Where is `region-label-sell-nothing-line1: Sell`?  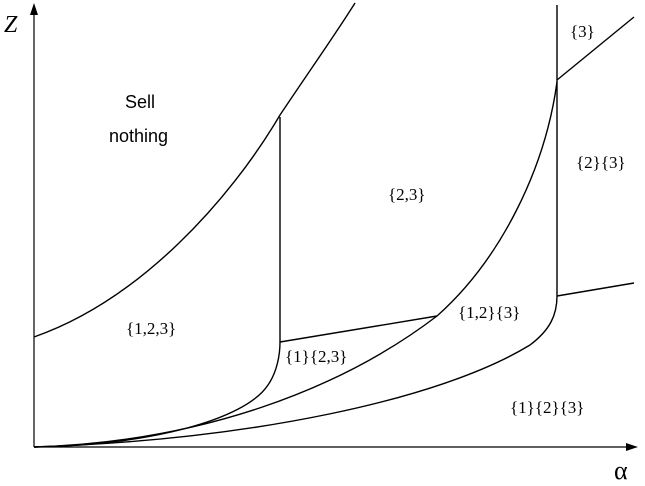 region-label-sell-nothing-line1: Sell is located at coordinates (140, 102).